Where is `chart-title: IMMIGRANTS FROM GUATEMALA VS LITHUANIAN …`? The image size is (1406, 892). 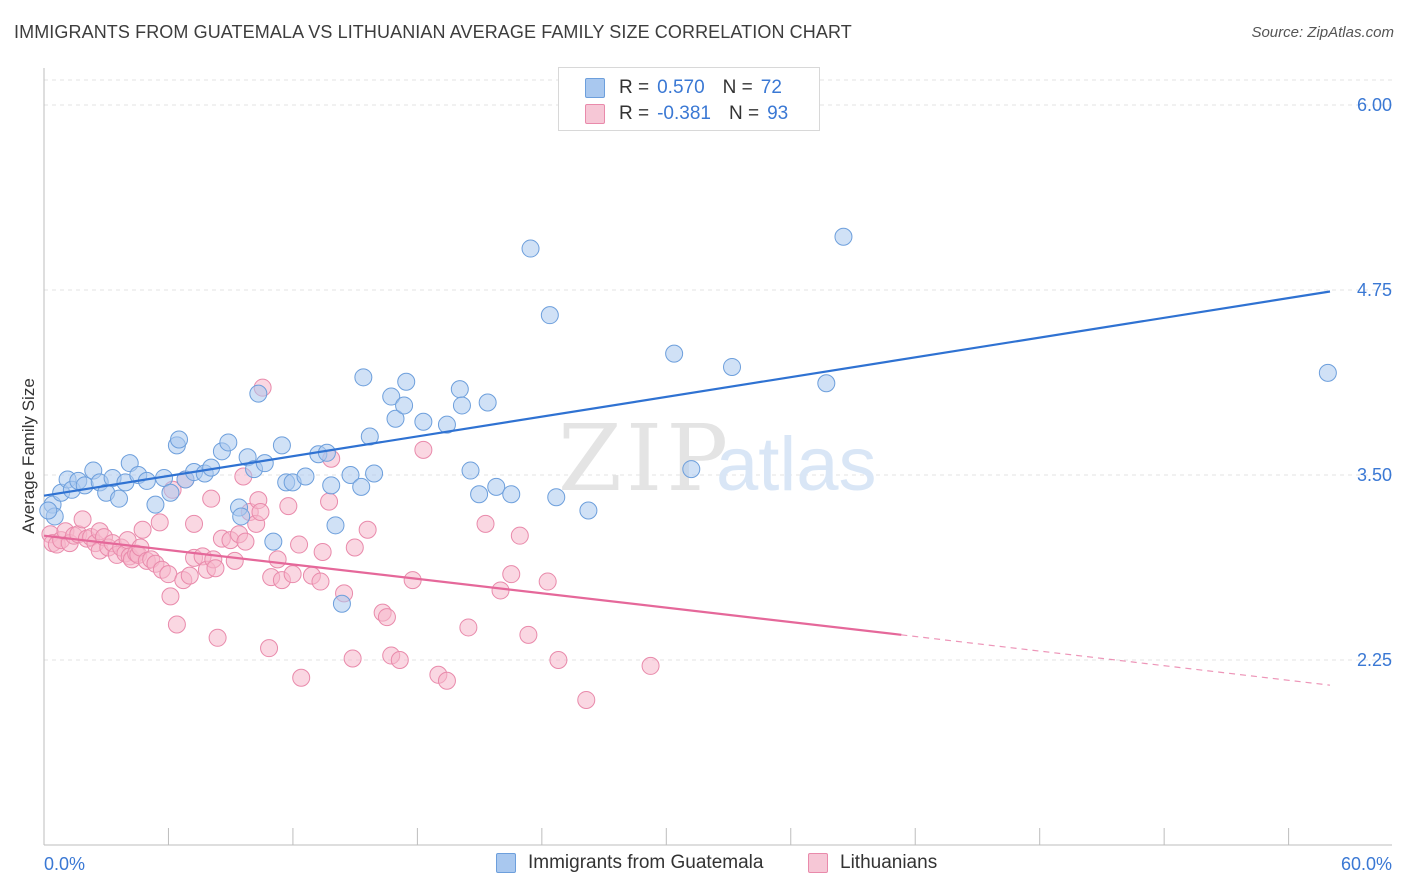 chart-title: IMMIGRANTS FROM GUATEMALA VS LITHUANIAN … is located at coordinates (433, 32).